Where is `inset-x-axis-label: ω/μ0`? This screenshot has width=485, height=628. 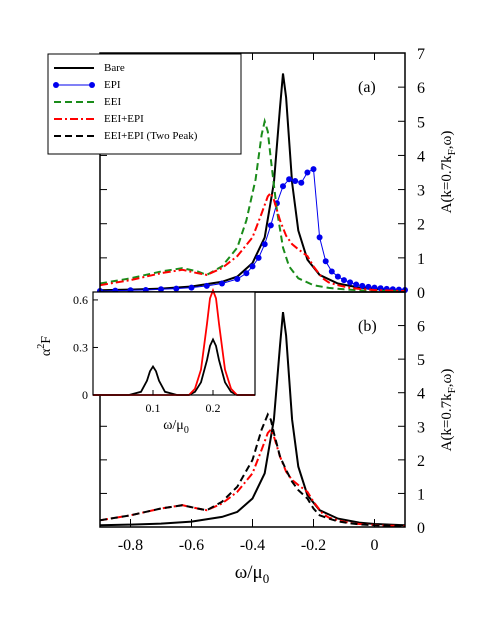 inset-x-axis-label: ω/μ0 is located at coordinates (176, 427).